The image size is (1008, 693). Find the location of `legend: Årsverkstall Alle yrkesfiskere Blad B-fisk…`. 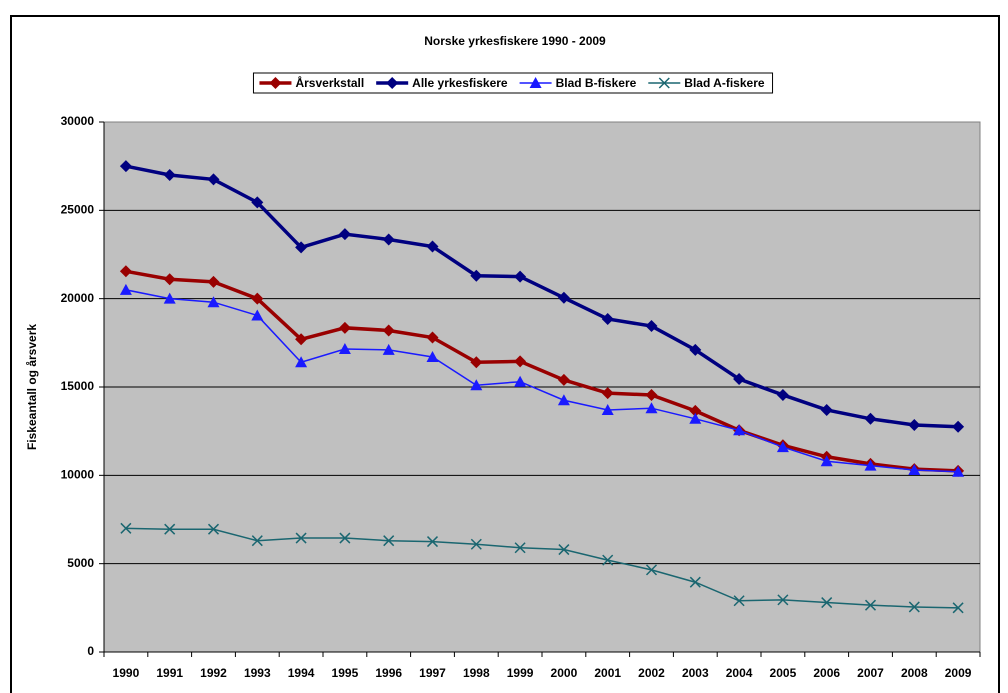

legend: Årsverkstall Alle yrkesfiskere Blad B-fisk… is located at coordinates (513, 83).